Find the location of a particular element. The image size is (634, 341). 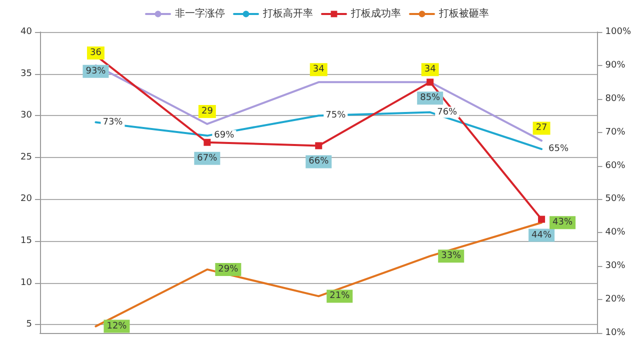

data-label: 29 is located at coordinates (207, 111).